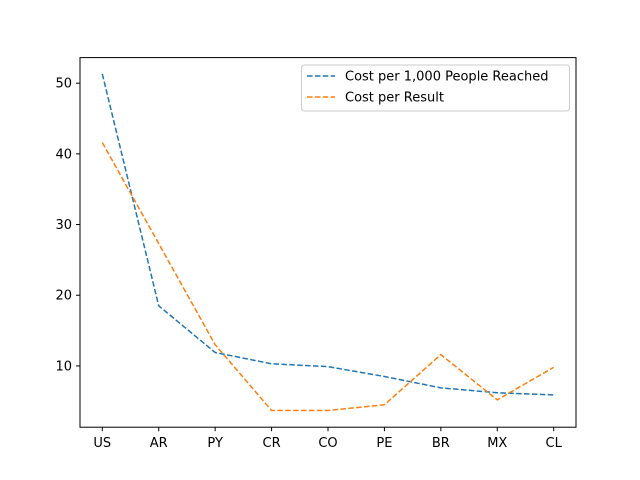  Describe the element at coordinates (102, 443) in the screenshot. I see `x-tick-label: US` at that location.